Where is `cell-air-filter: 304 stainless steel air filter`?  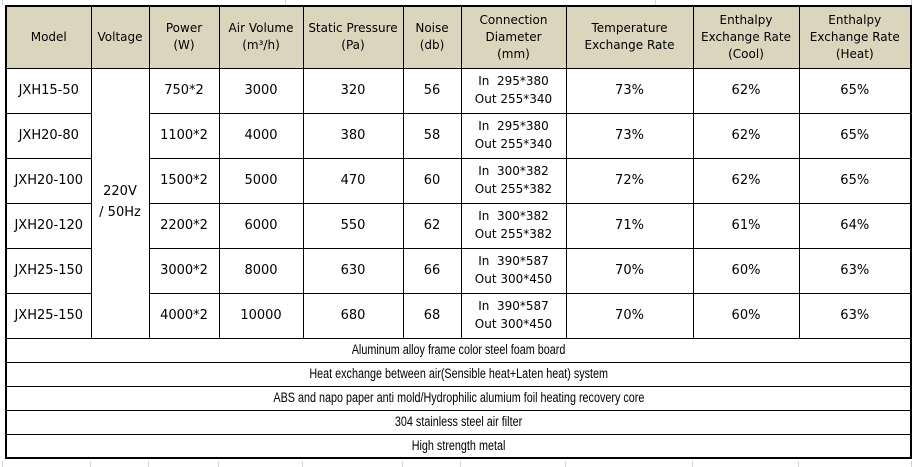
cell-air-filter: 304 stainless steel air filter is located at coordinates (458, 422).